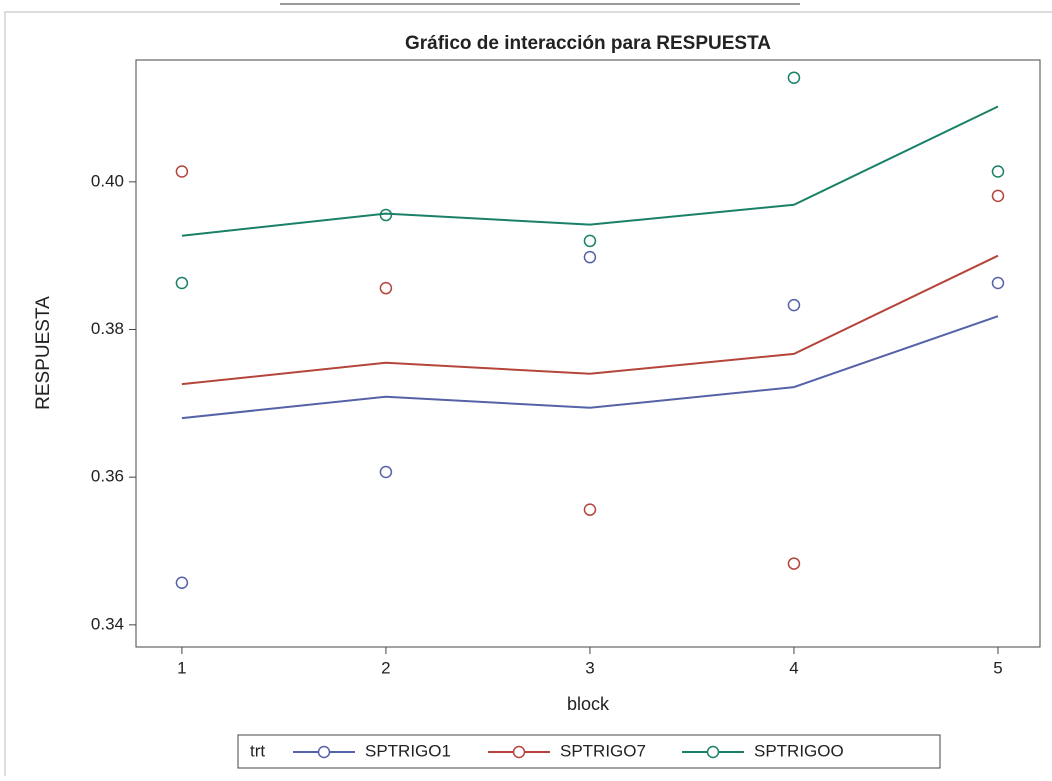 The height and width of the screenshot is (781, 1052). What do you see at coordinates (588, 43) in the screenshot?
I see `chart-title: Gráfico de interacción para RESPUESTA` at bounding box center [588, 43].